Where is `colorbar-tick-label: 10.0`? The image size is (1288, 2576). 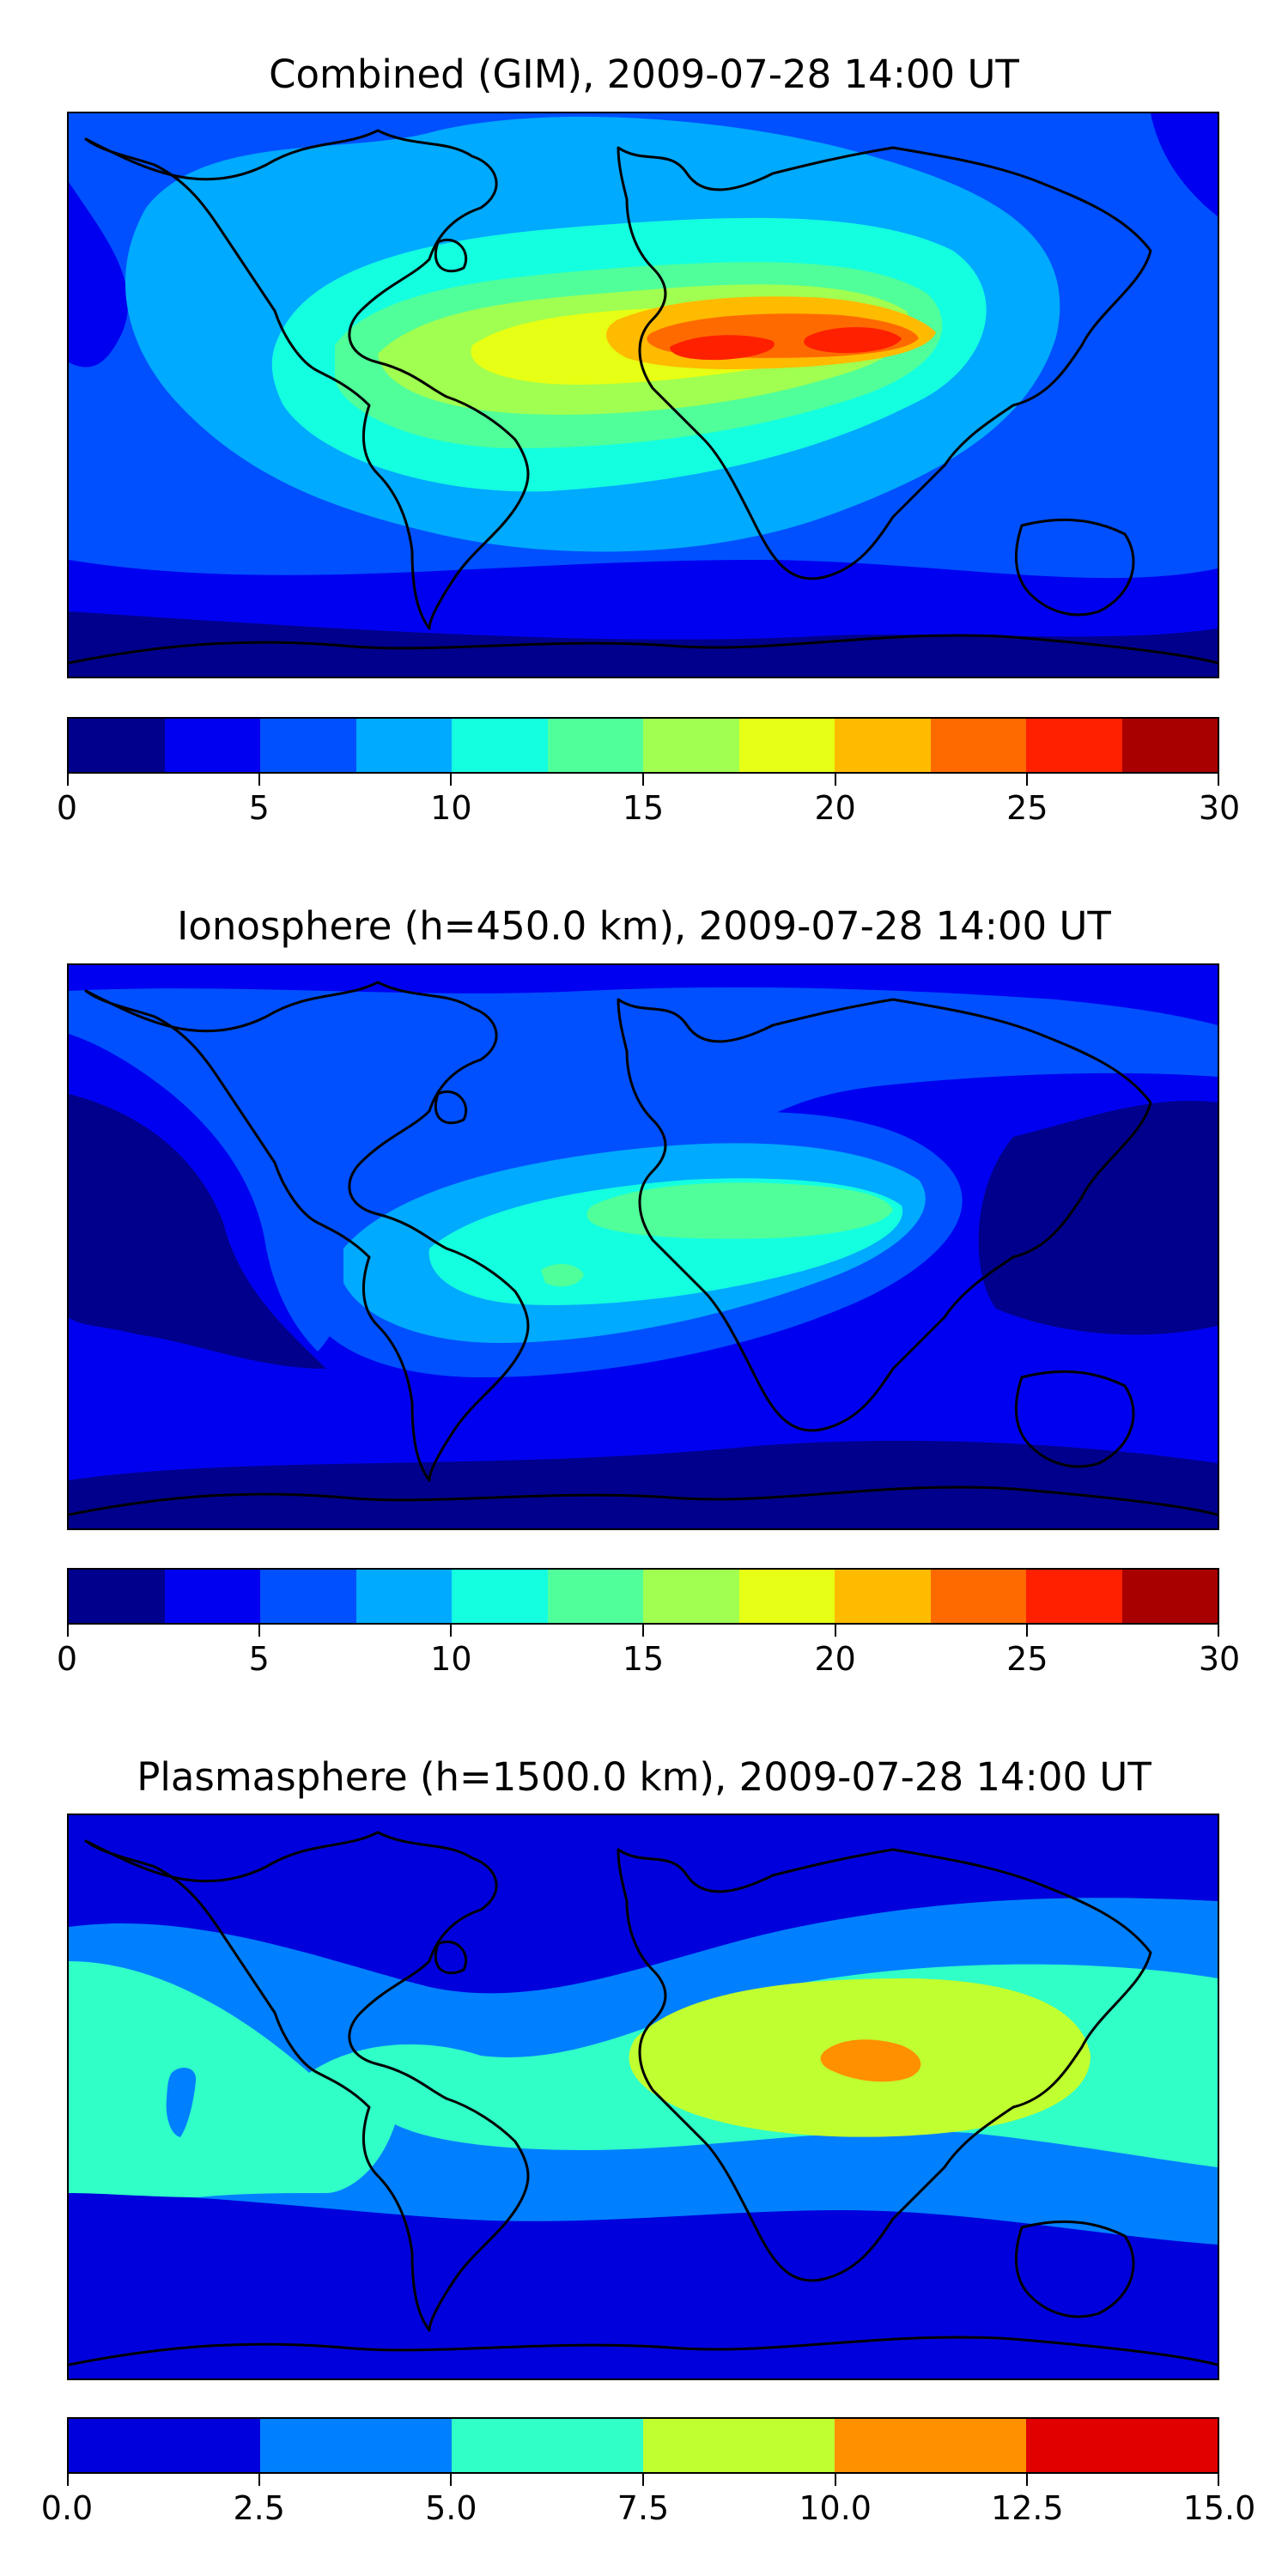 colorbar-tick-label: 10.0 is located at coordinates (835, 2508).